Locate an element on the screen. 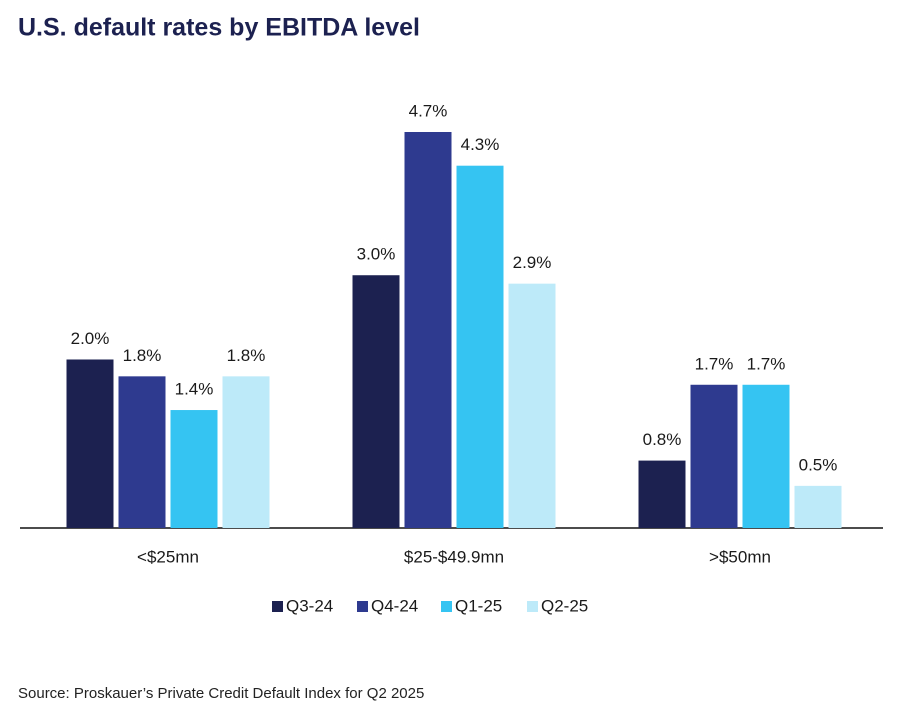  x-tick-label: $25-$49.9mn is located at coordinates (454, 556).